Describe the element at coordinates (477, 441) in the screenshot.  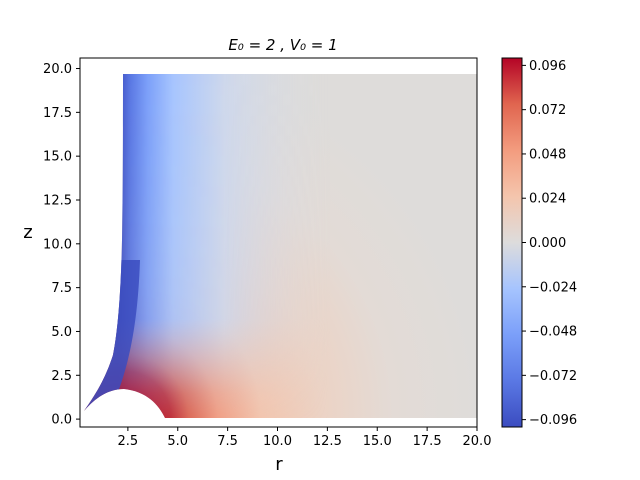
I see `x-tick-label: 20.0` at that location.